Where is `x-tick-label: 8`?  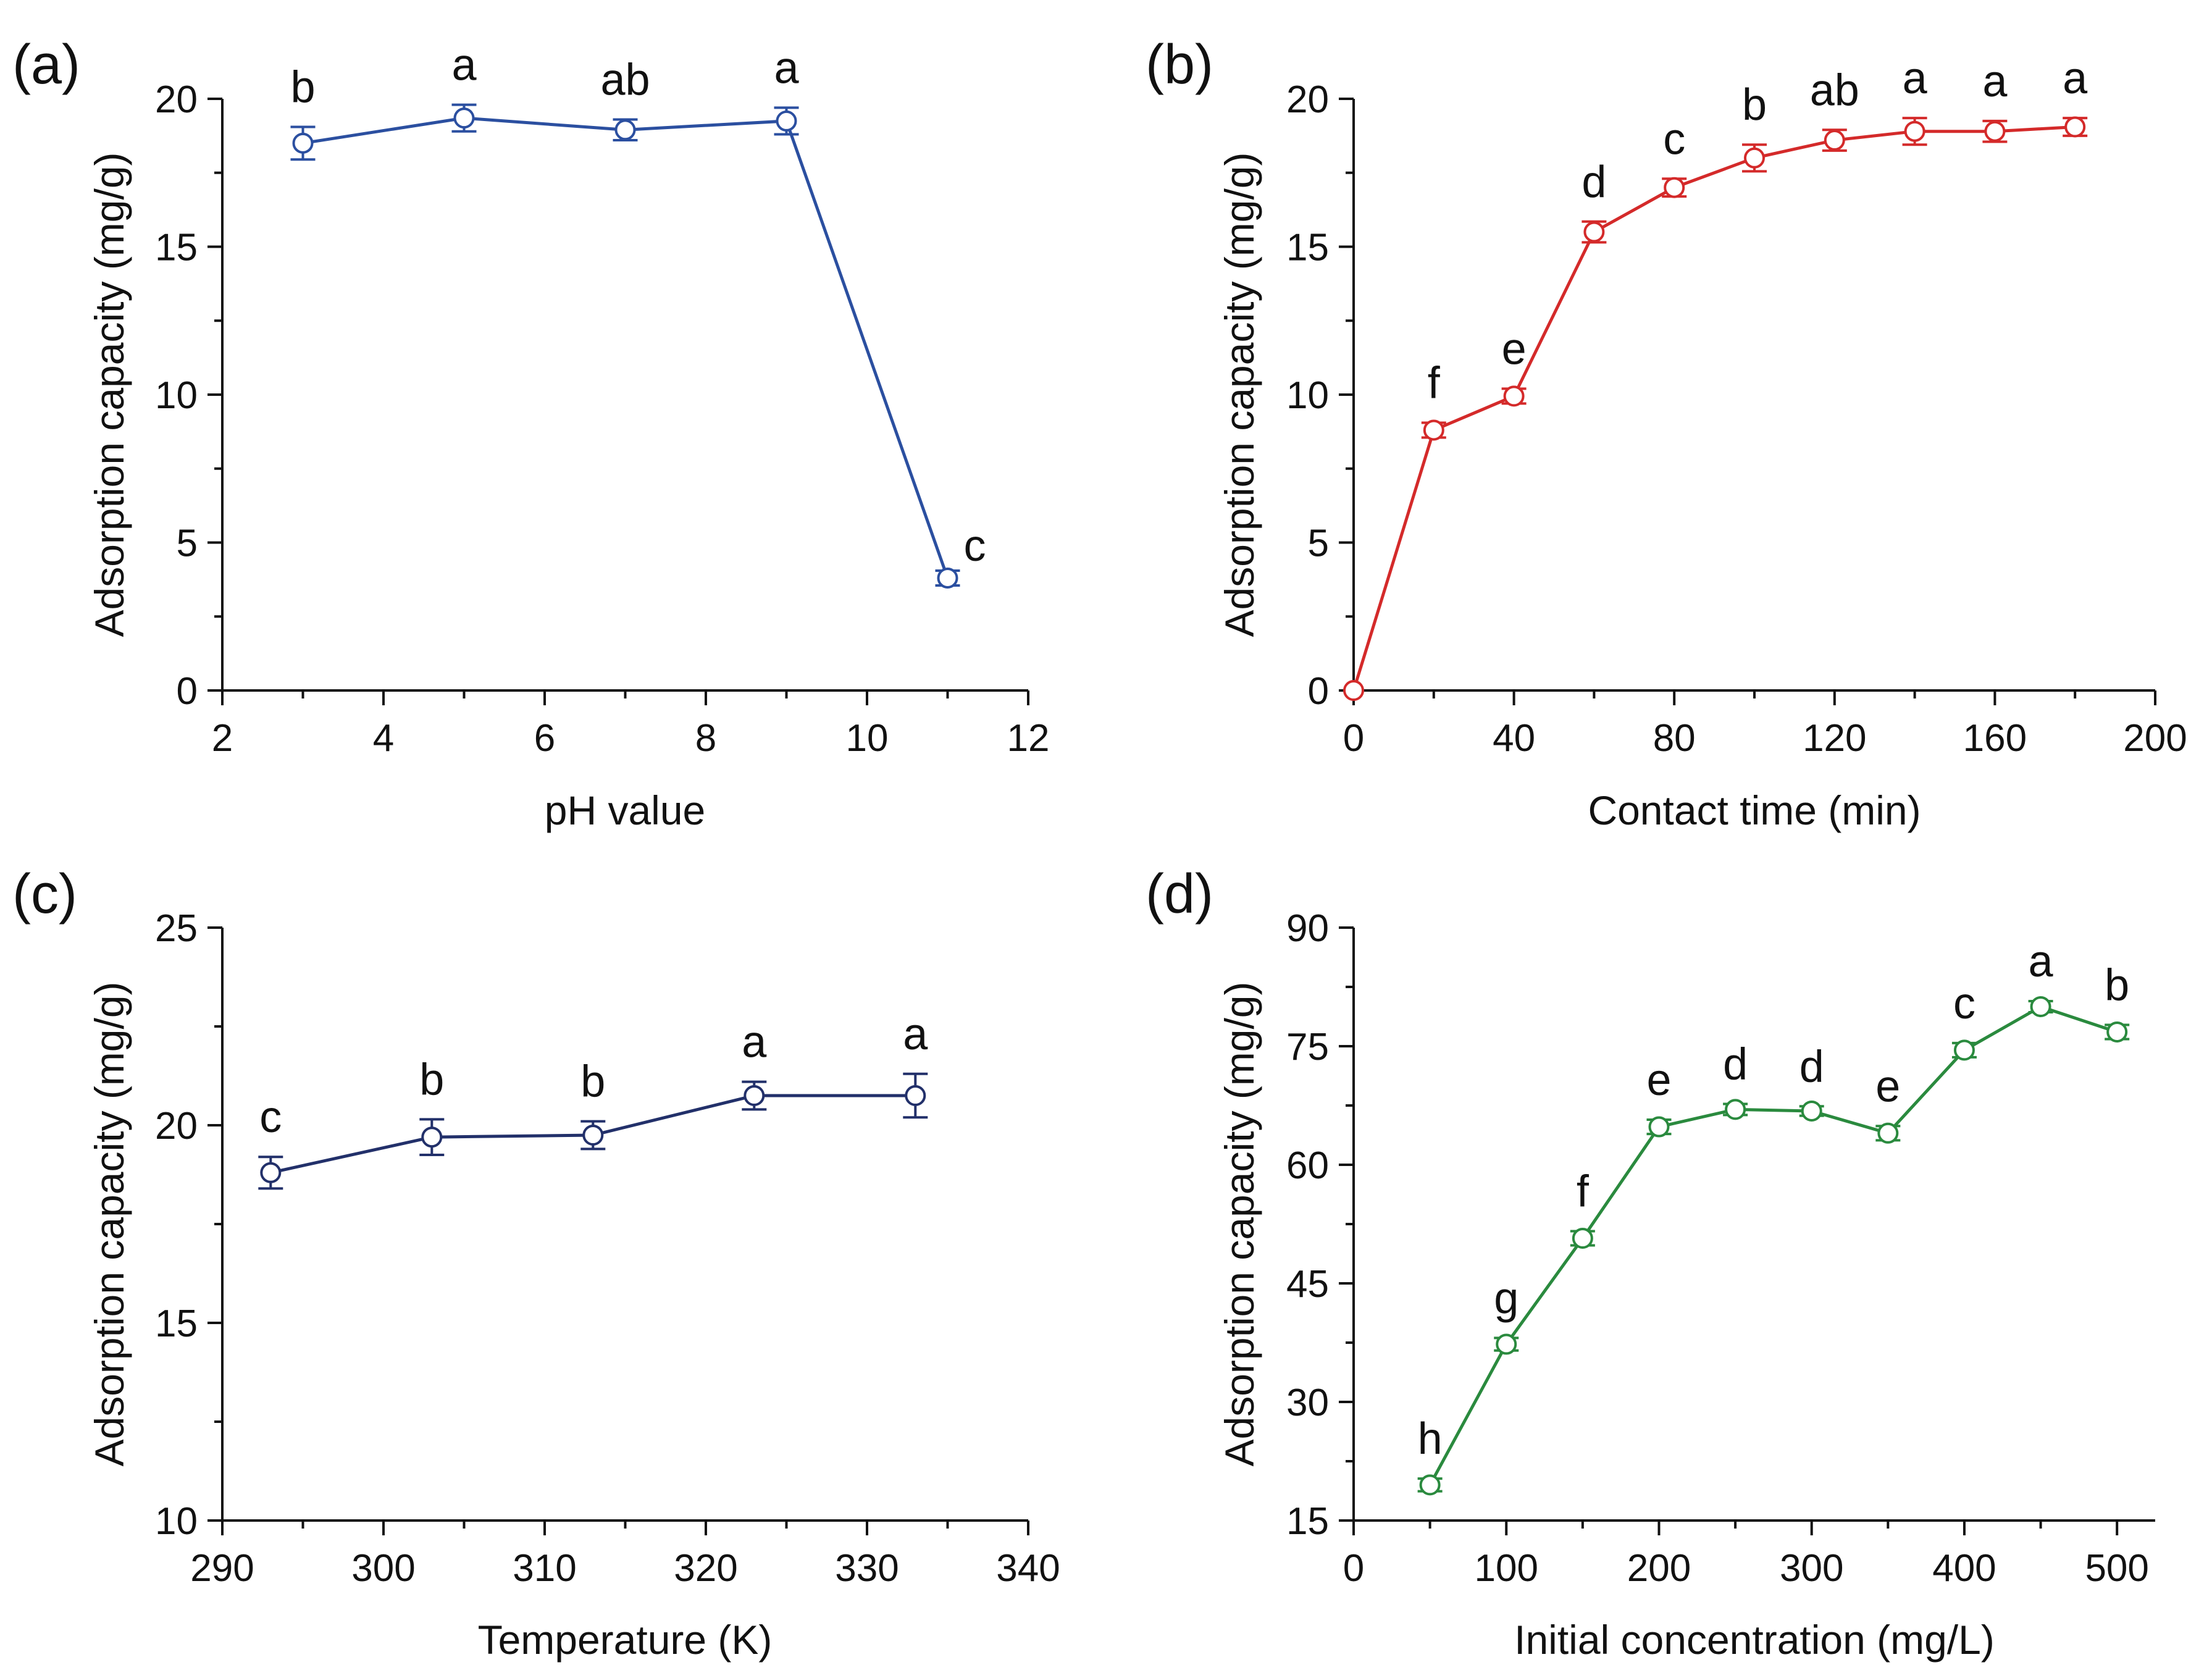 x-tick-label: 8 is located at coordinates (705, 738).